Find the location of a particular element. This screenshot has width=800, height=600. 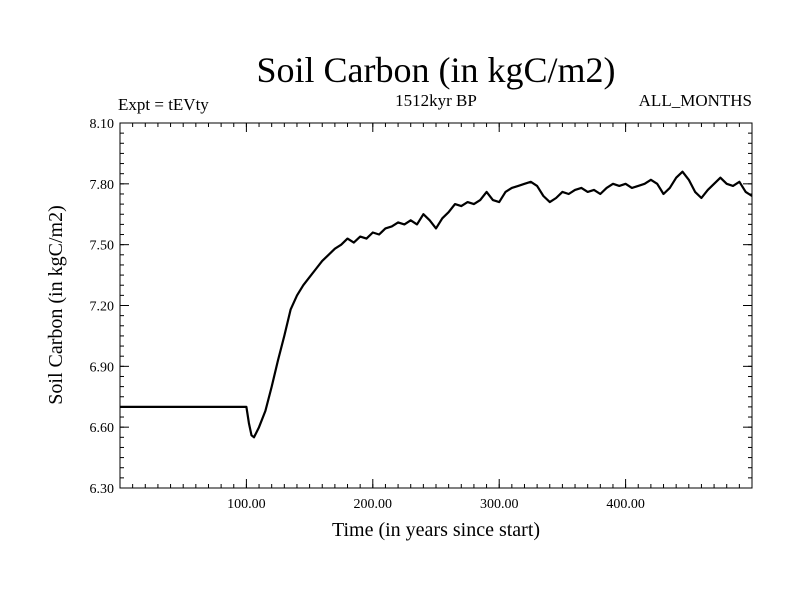

experiment-label: Expt = tEVty is located at coordinates (163, 104).